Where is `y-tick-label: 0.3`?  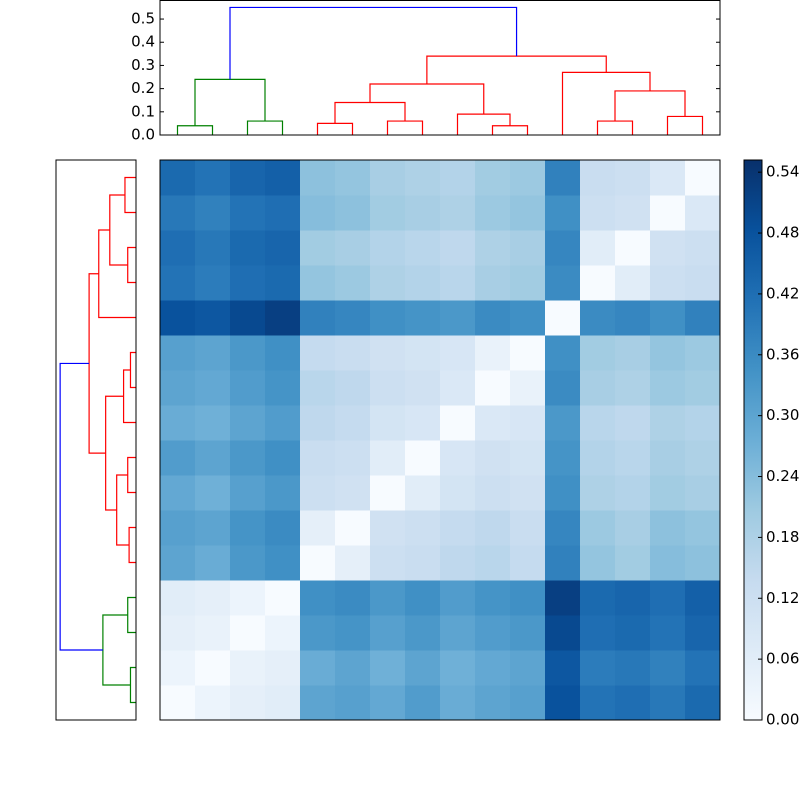 y-tick-label: 0.3 is located at coordinates (143, 65).